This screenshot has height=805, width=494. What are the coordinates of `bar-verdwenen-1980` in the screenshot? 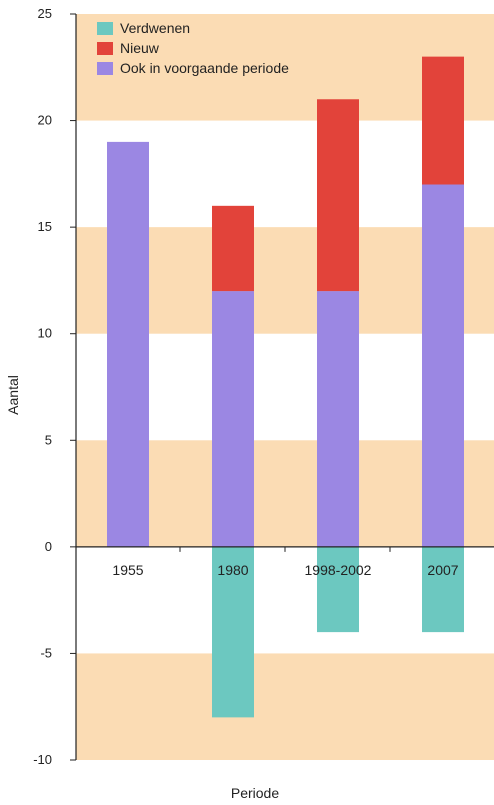 It's located at (233, 632).